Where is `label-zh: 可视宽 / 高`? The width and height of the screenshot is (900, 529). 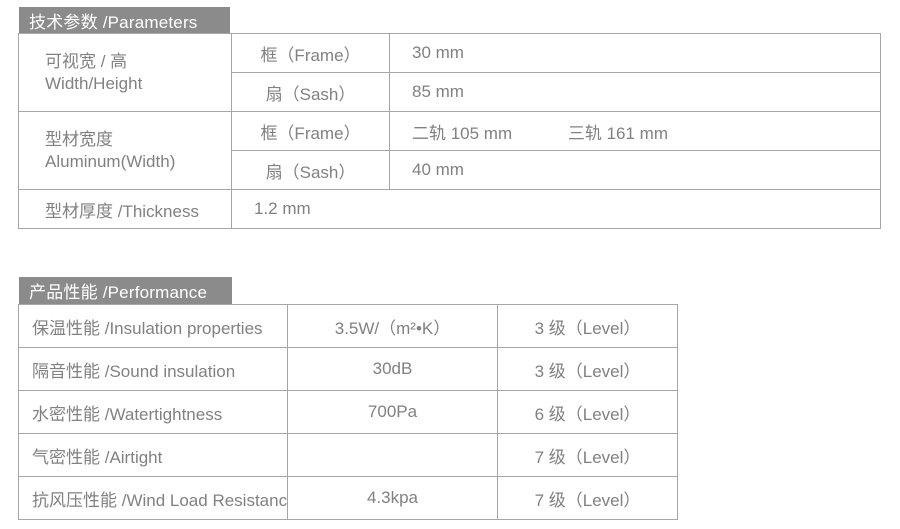 label-zh: 可视宽 / 高 is located at coordinates (86, 61).